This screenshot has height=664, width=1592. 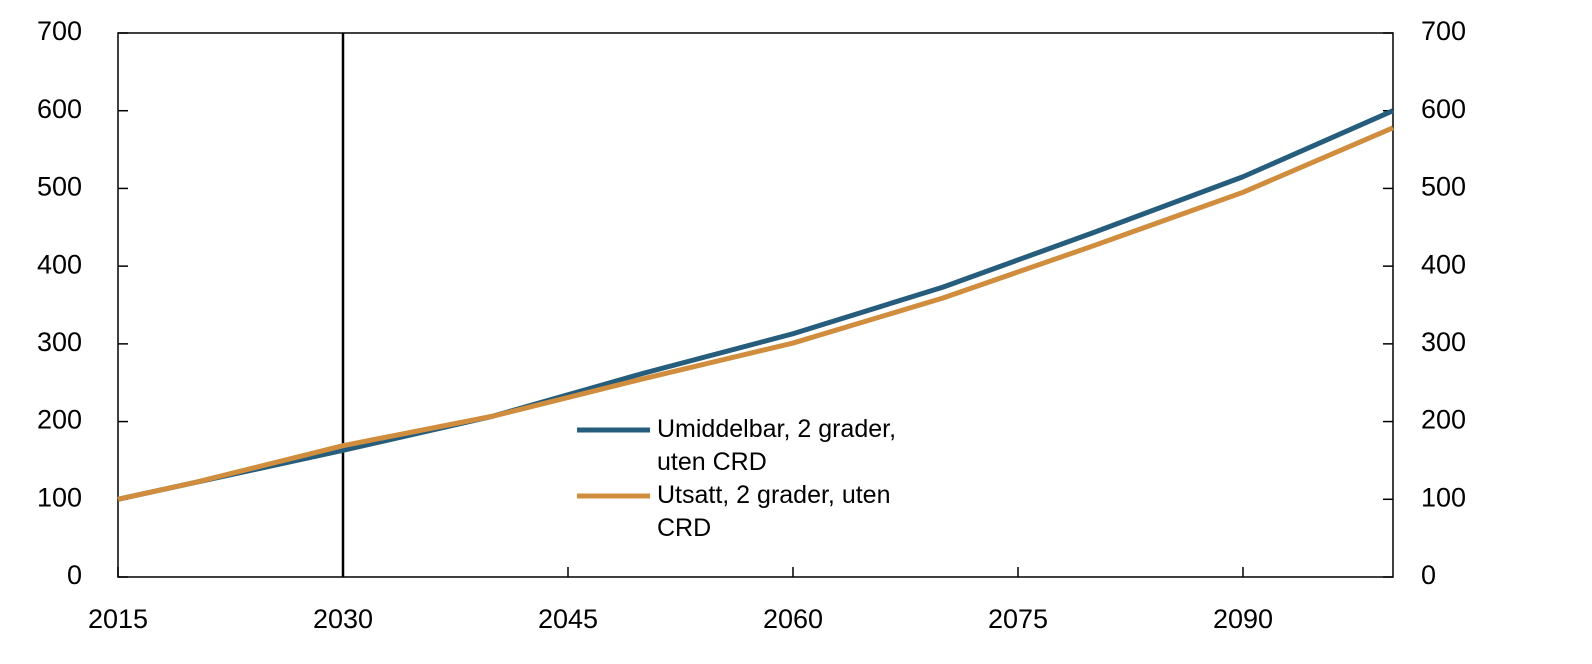 What do you see at coordinates (1443, 264) in the screenshot?
I see `y2-tick-label: 400` at bounding box center [1443, 264].